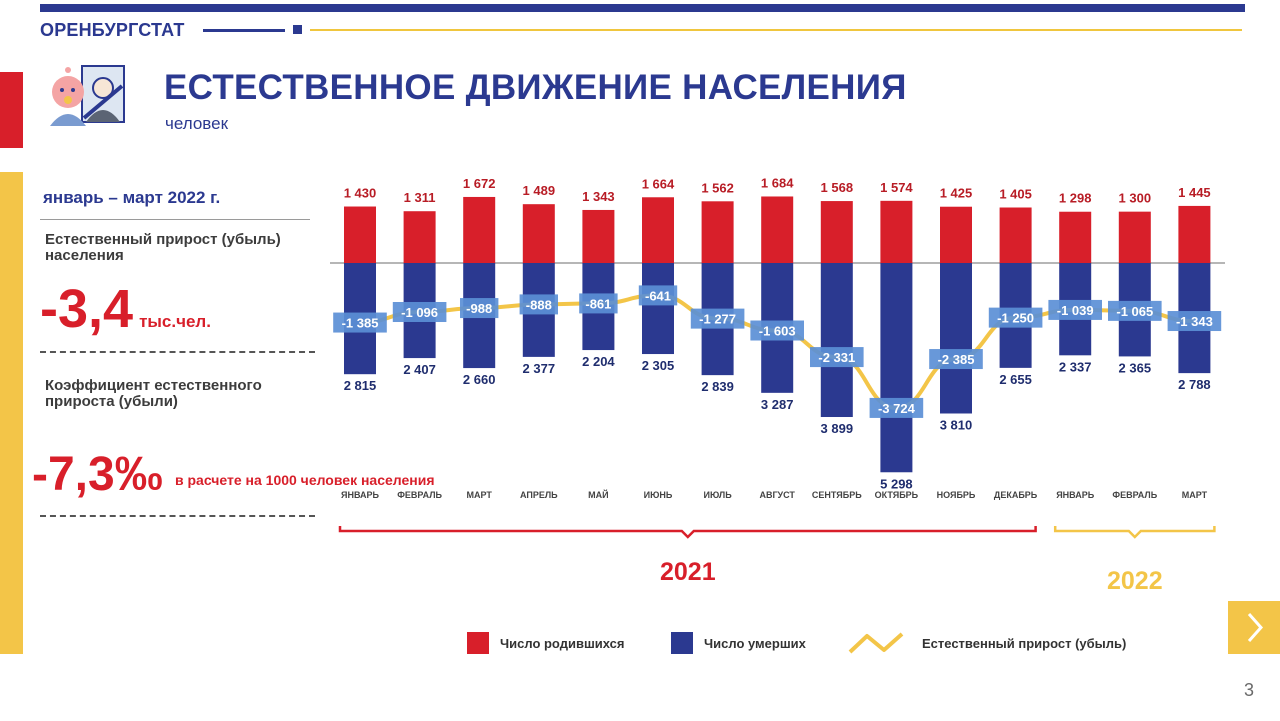 The height and width of the screenshot is (721, 1280). Describe the element at coordinates (598, 494) in the screenshot. I see `x-axis-tick-label: МАЙ` at that location.